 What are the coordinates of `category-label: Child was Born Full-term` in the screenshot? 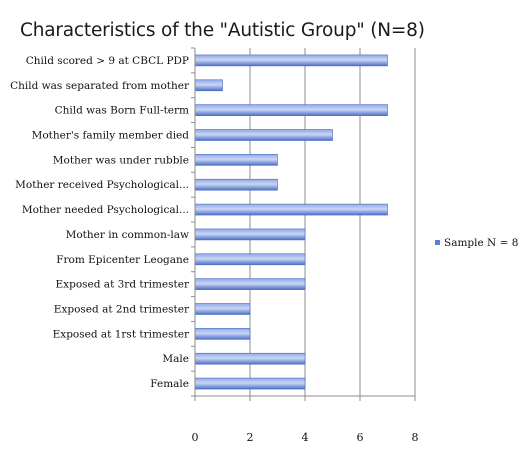 It's located at (122, 111).